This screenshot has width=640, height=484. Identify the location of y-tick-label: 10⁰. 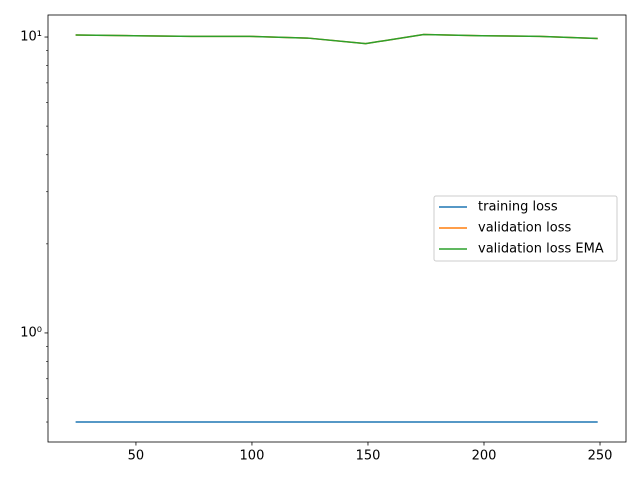
(31, 332).